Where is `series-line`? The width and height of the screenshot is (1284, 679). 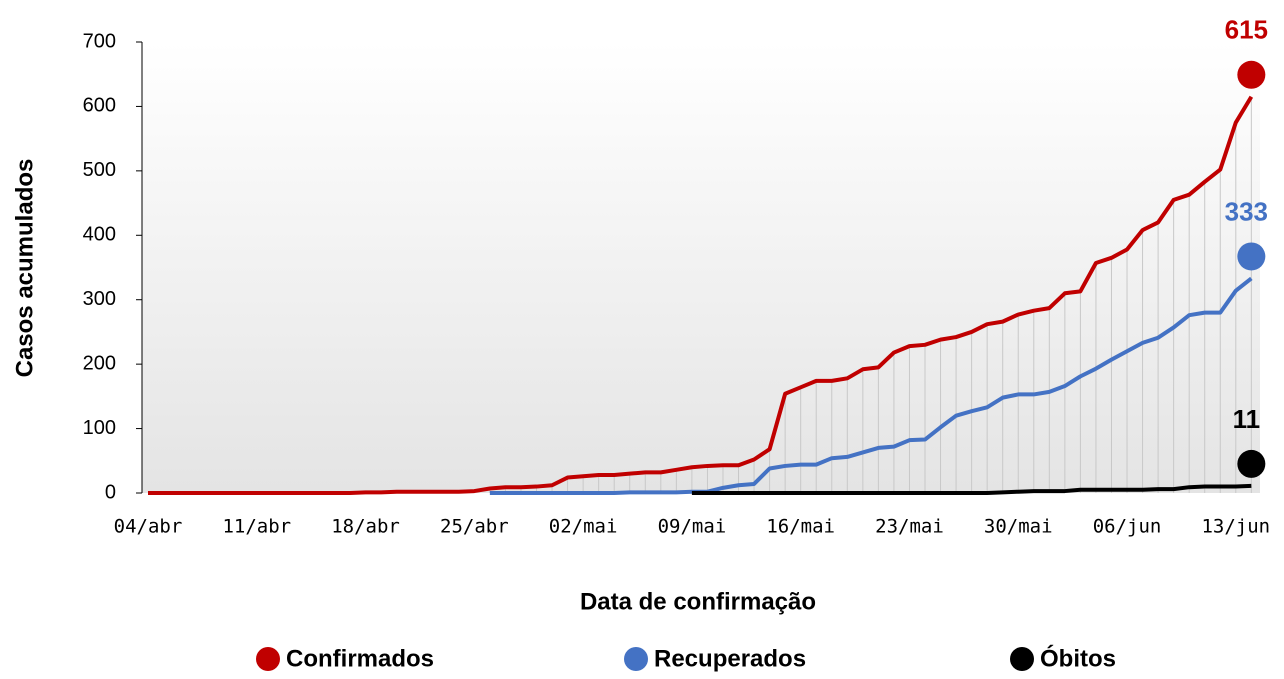
series-line is located at coordinates (971, 489).